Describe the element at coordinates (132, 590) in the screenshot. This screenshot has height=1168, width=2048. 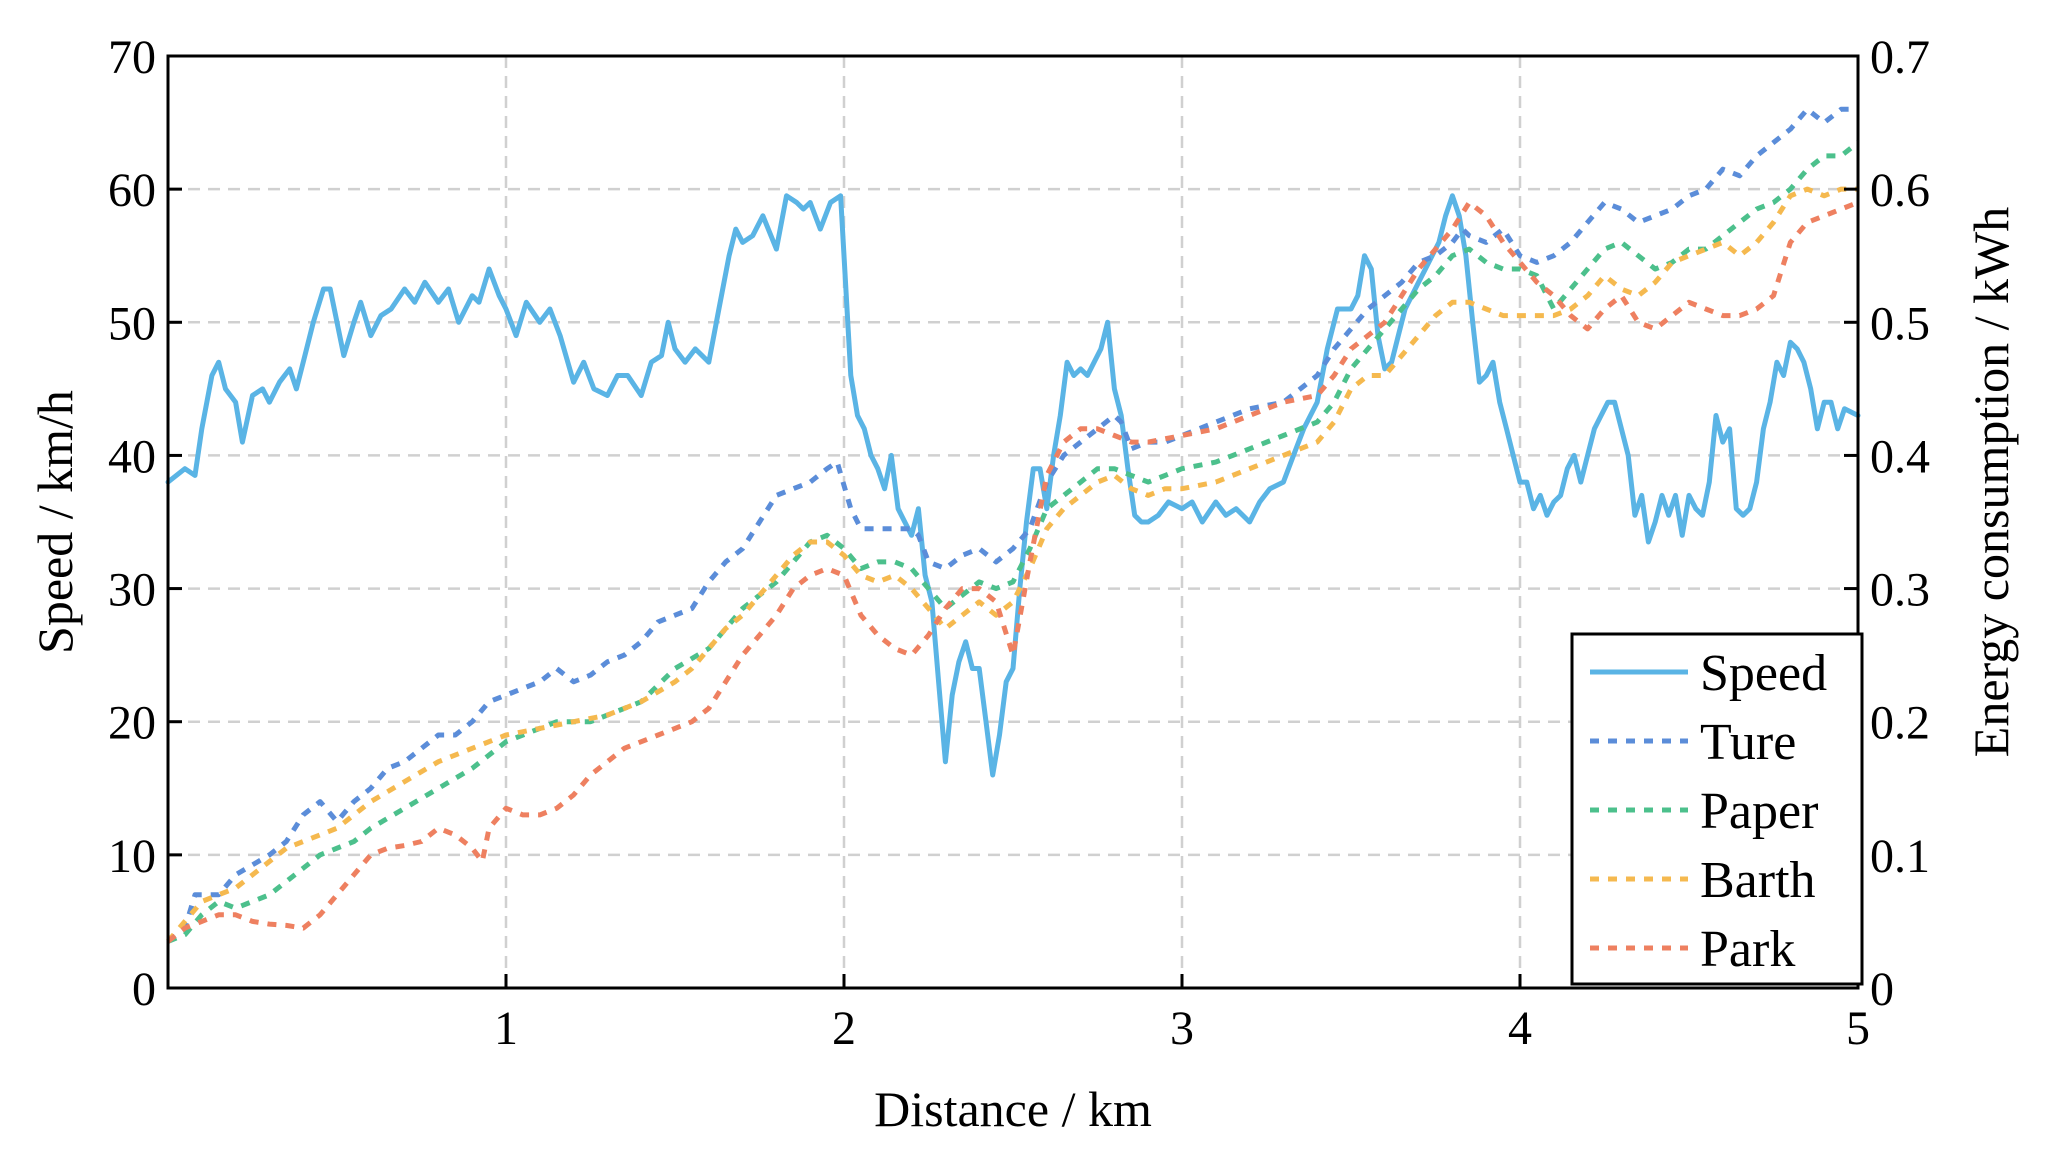
I see `y-left-tick-label: 30` at that location.